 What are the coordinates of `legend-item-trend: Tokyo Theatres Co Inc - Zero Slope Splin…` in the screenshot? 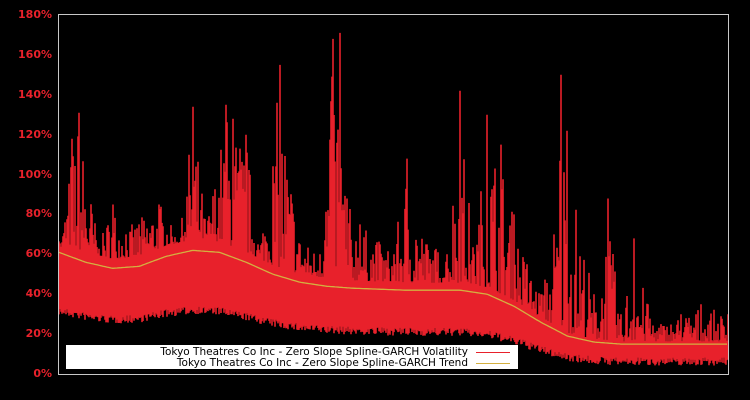 It's located at (343, 363).